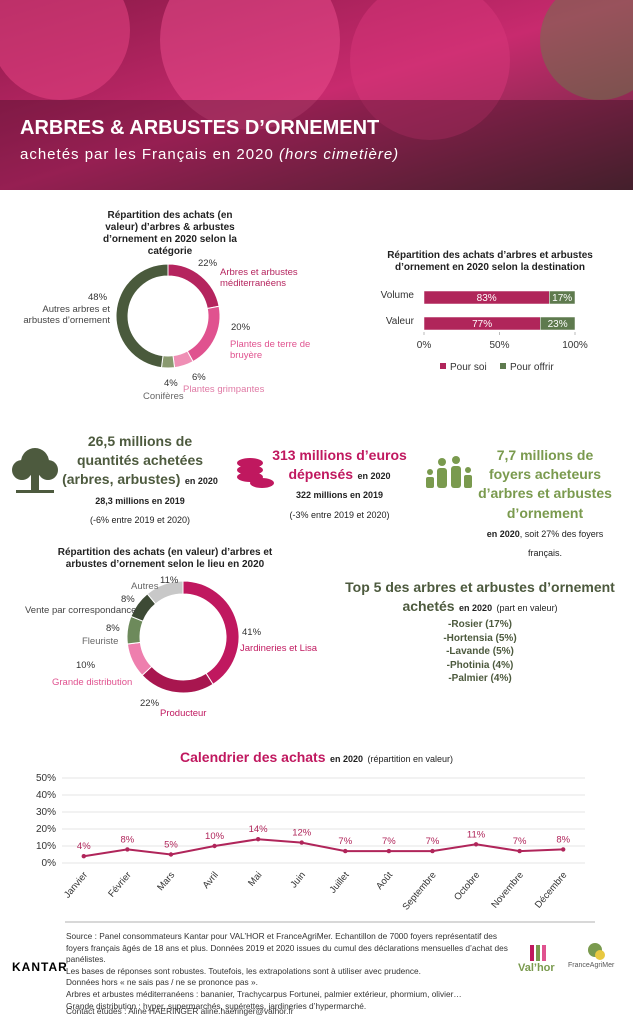  Describe the element at coordinates (199, 377) in the screenshot. I see `slice-value-label: 6%` at that location.